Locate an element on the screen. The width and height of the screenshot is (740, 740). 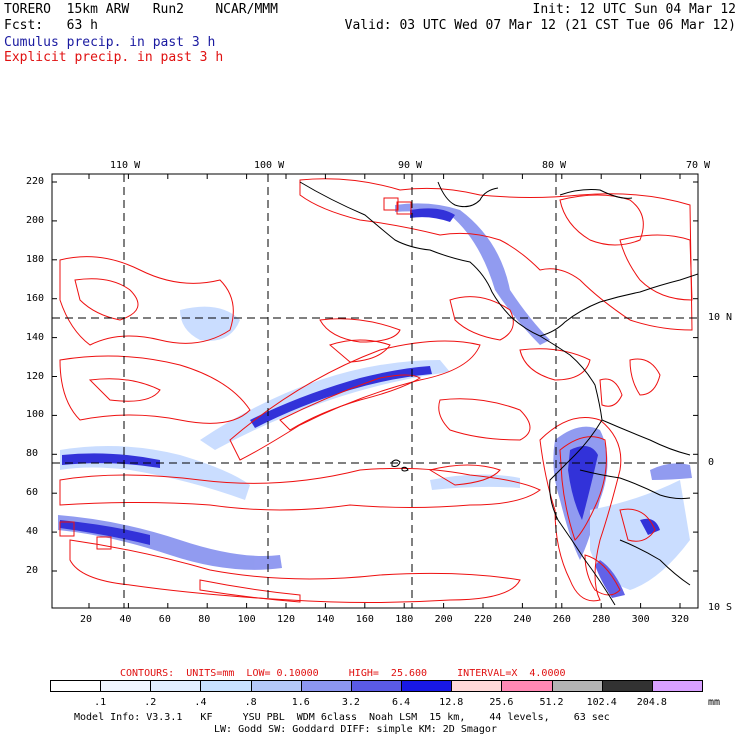
header-model-title: TORERO 15km ARW Run2 NCAR/MMM is located at coordinates (141, 9).